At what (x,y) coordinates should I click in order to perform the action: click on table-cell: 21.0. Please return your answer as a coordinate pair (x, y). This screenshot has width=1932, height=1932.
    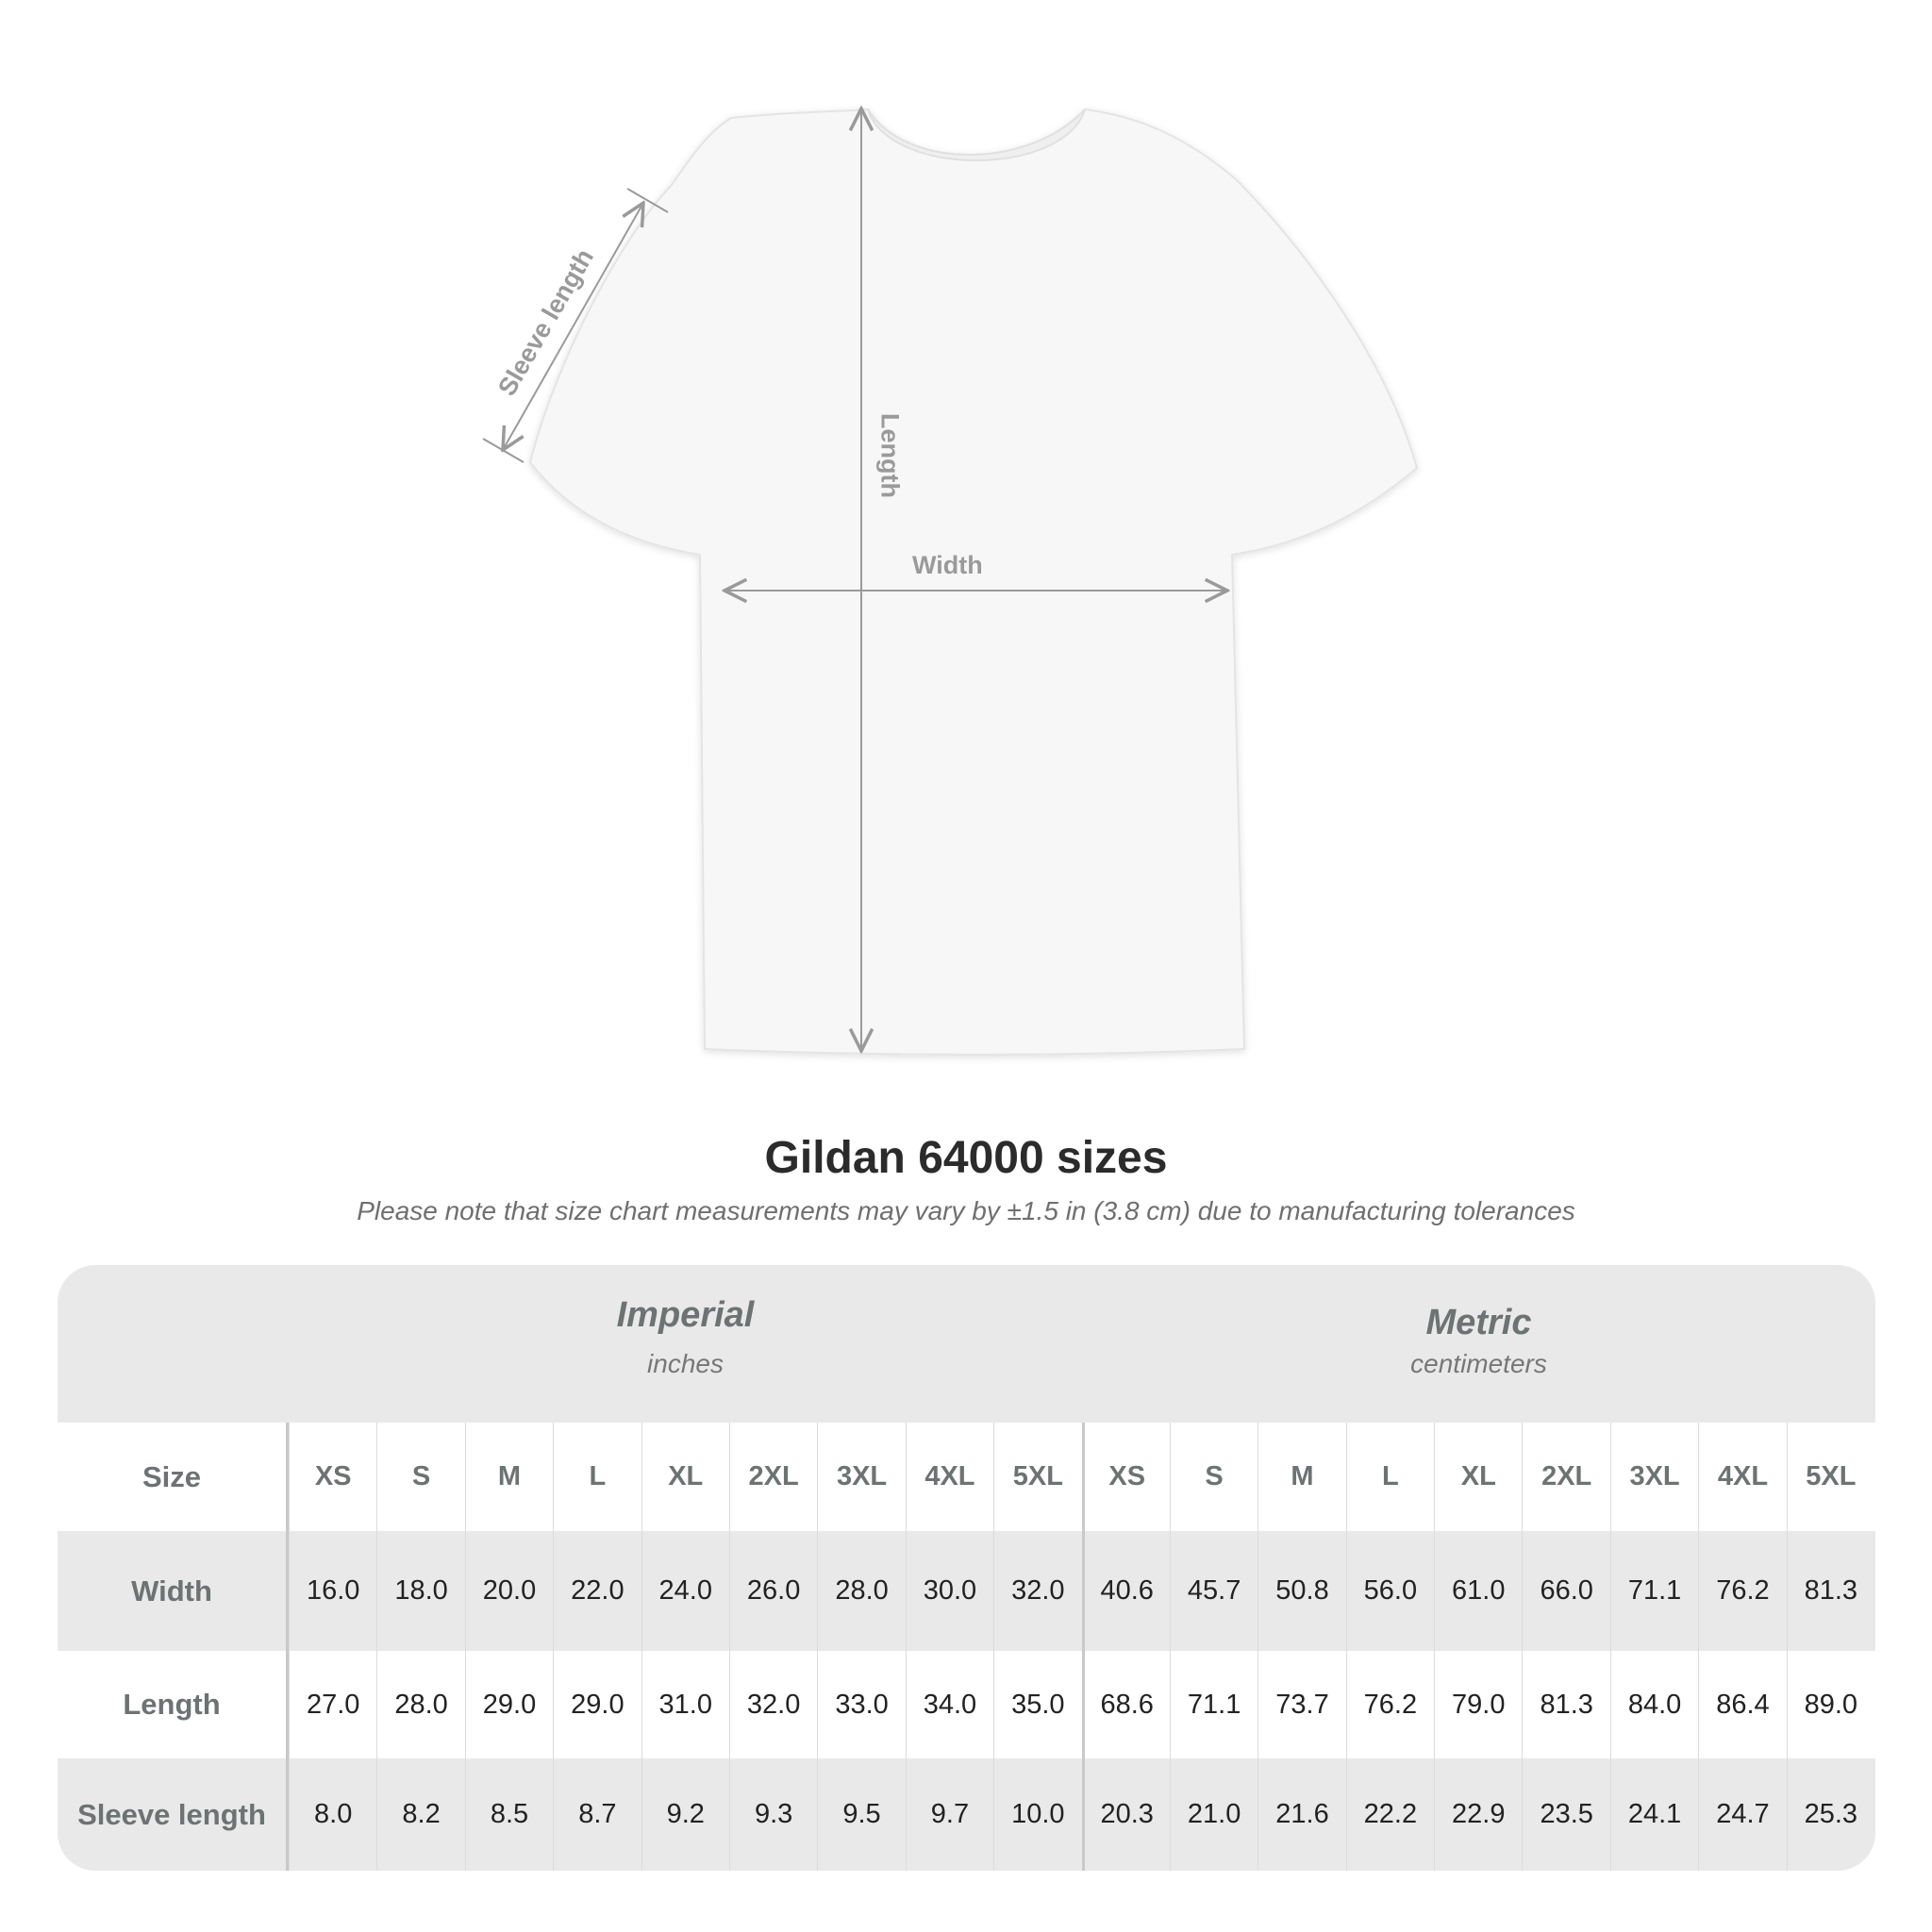
    Looking at the image, I should click on (1213, 1814).